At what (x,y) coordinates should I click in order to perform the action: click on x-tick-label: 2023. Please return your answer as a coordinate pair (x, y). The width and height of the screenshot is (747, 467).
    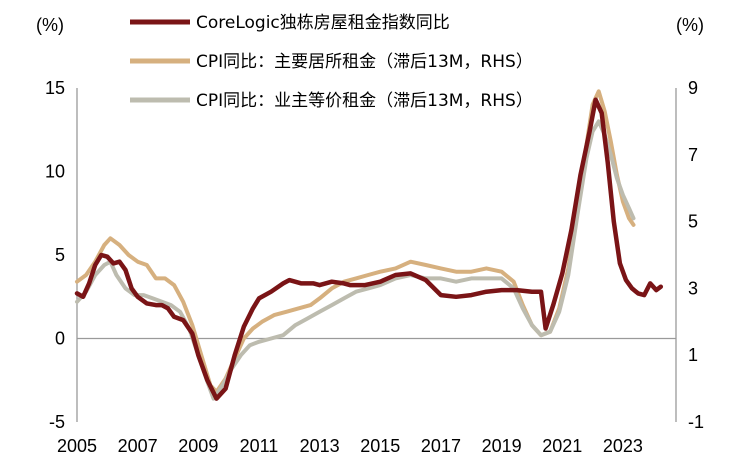
    Looking at the image, I should click on (623, 446).